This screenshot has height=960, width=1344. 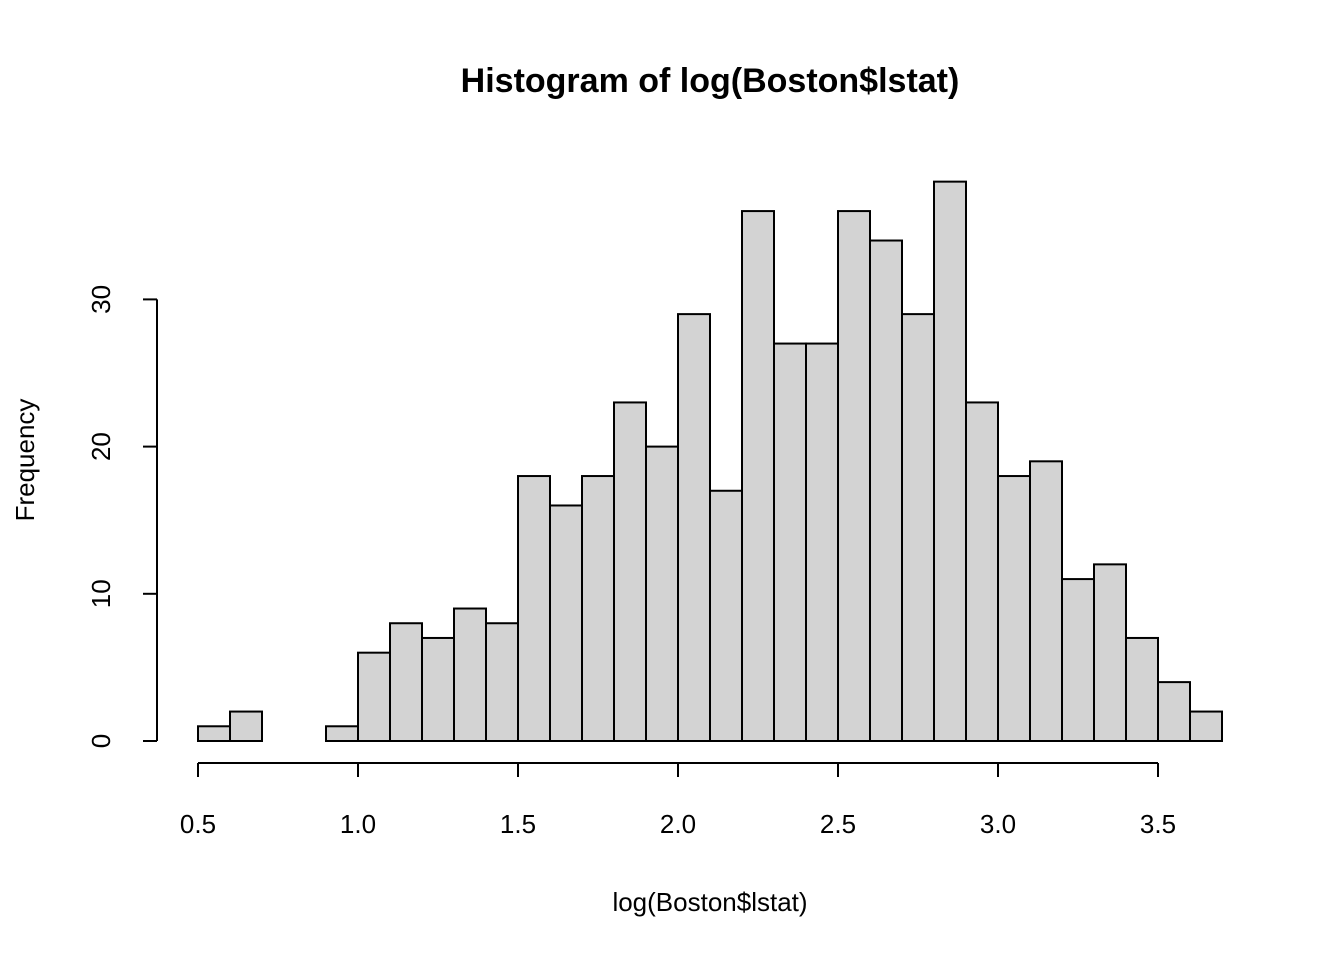 I want to click on x-tick-label: 2.0, so click(x=678, y=824).